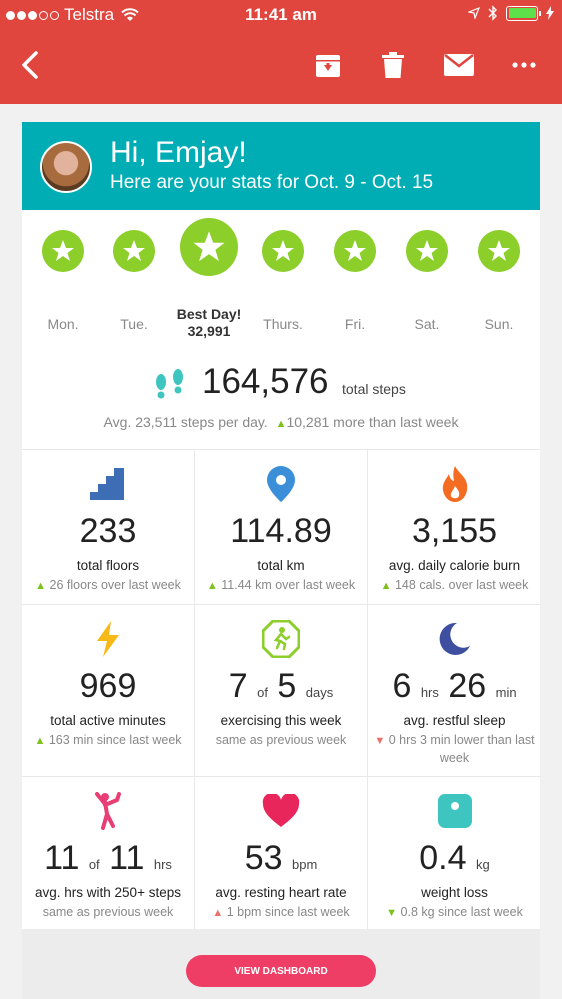 The width and height of the screenshot is (562, 999). I want to click on exercise-unit: days, so click(319, 692).